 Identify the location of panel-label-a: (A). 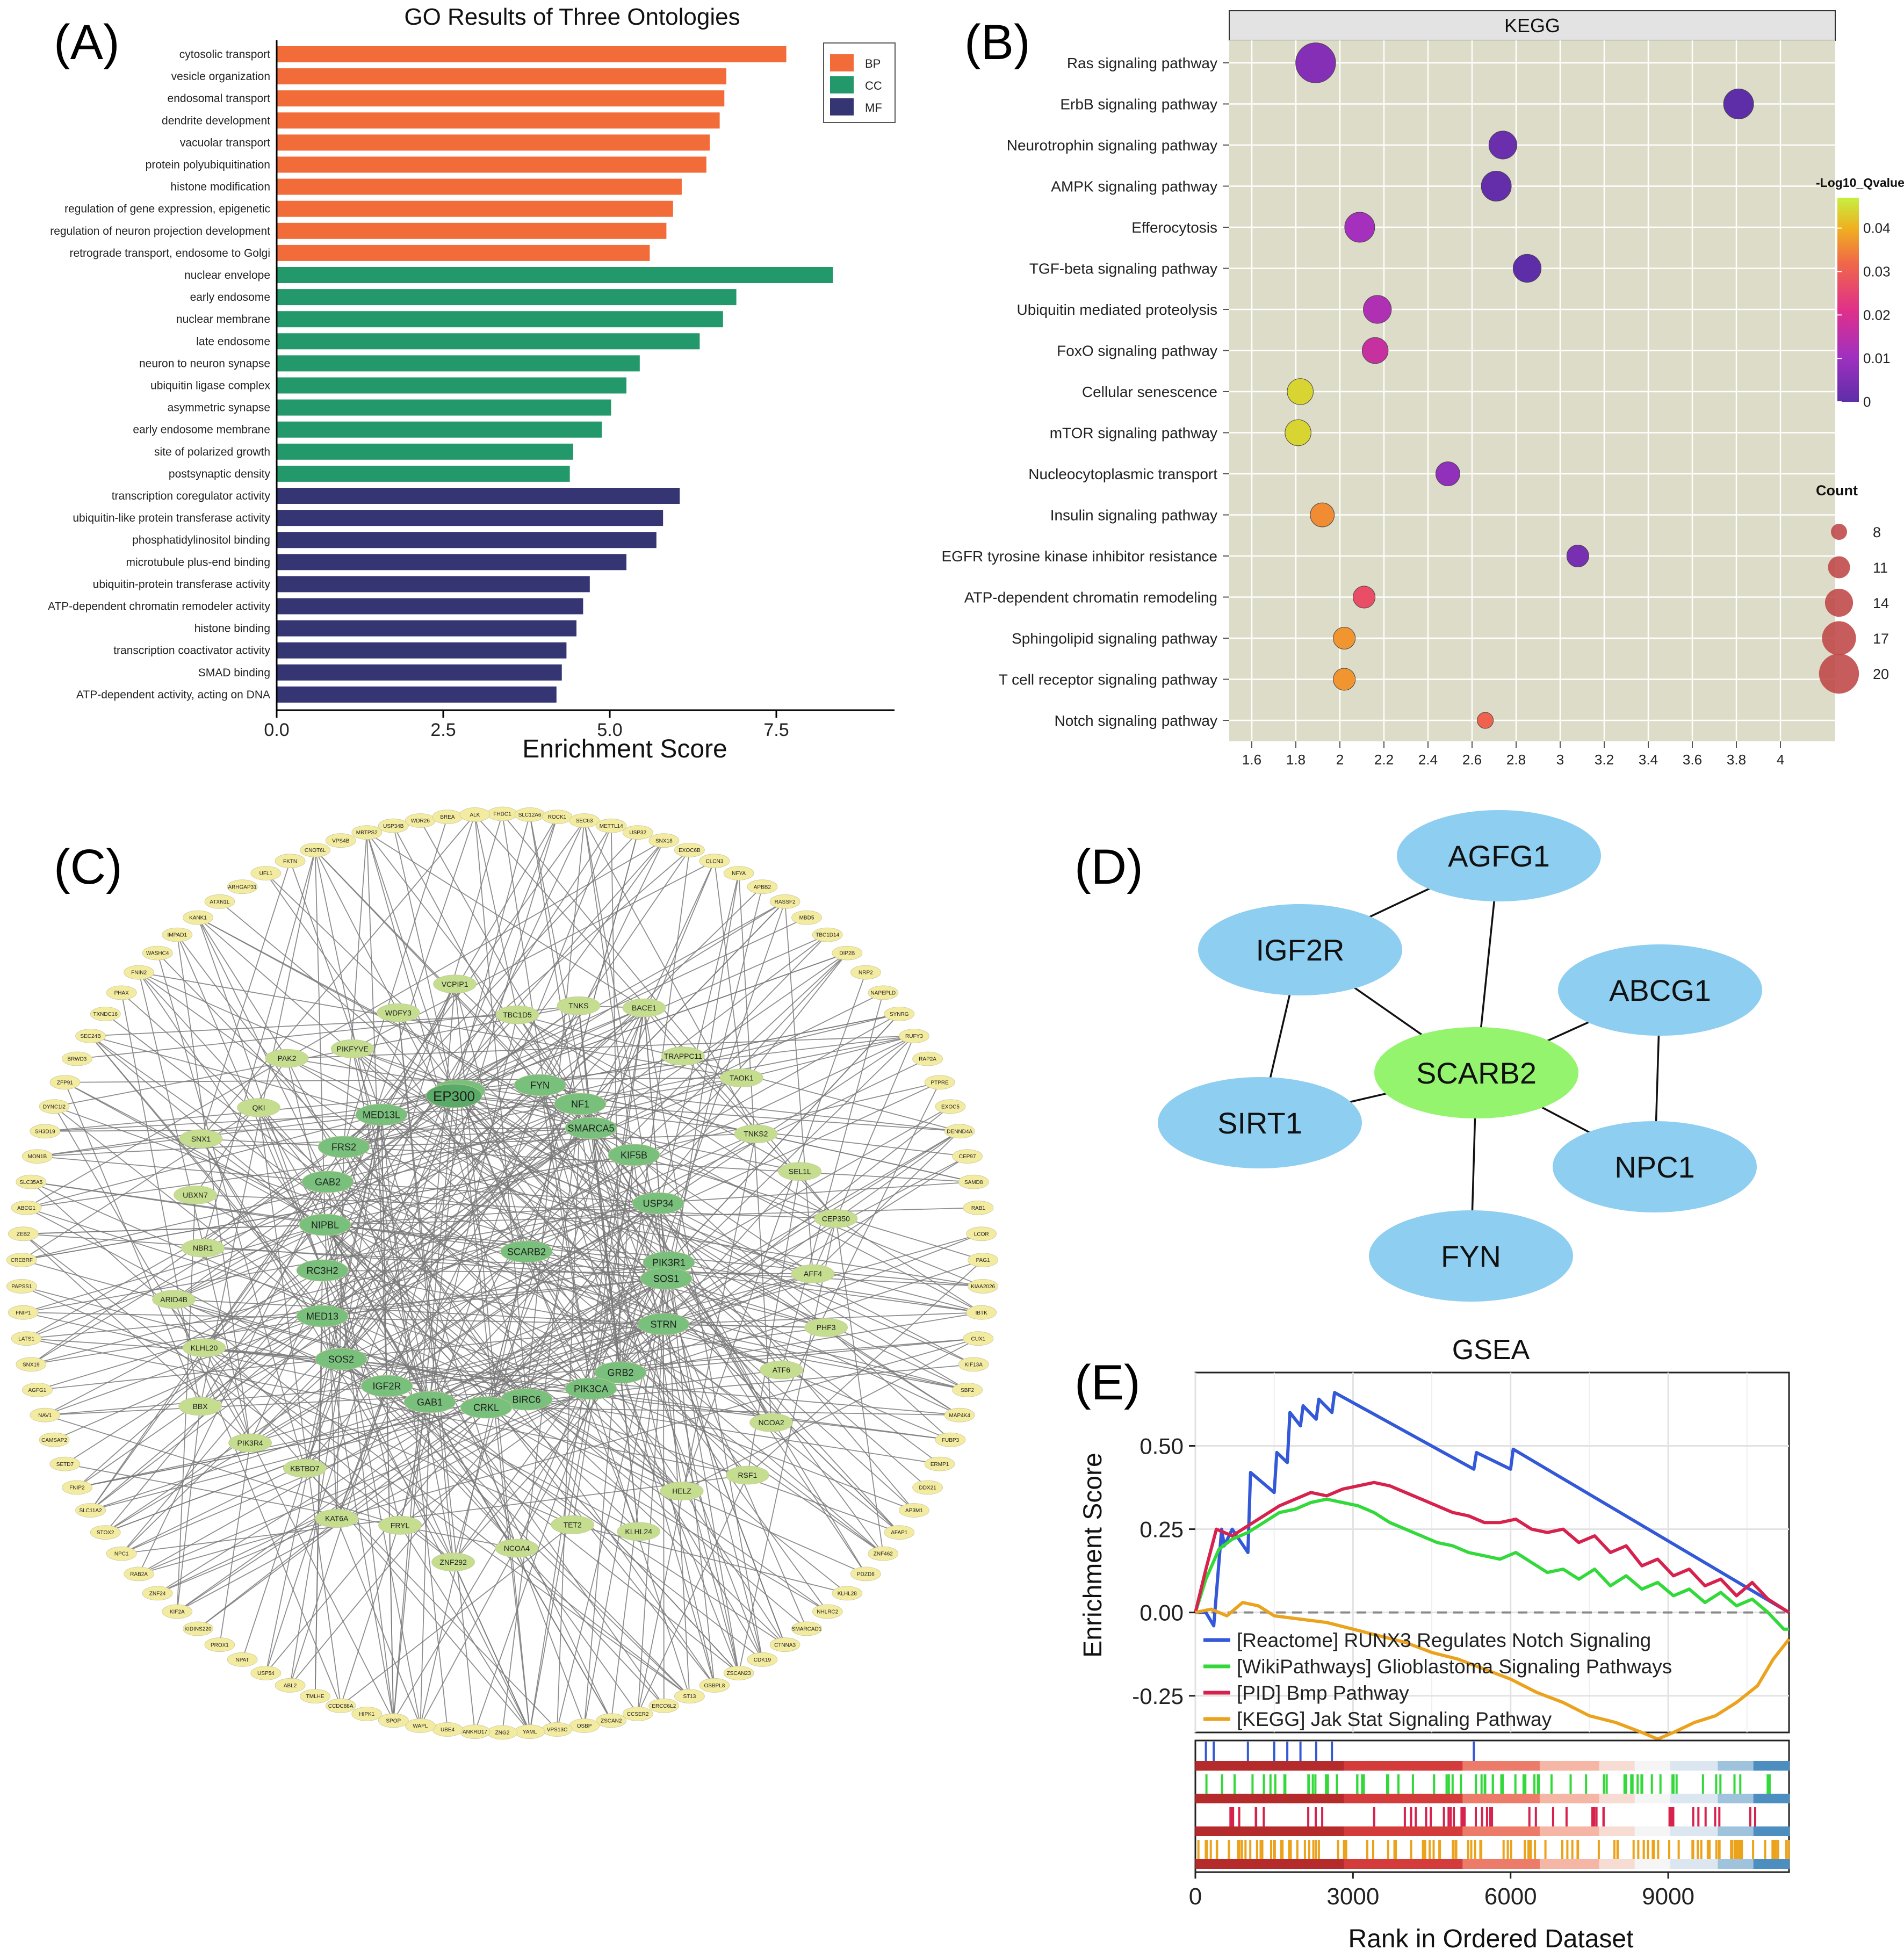
(87, 42).